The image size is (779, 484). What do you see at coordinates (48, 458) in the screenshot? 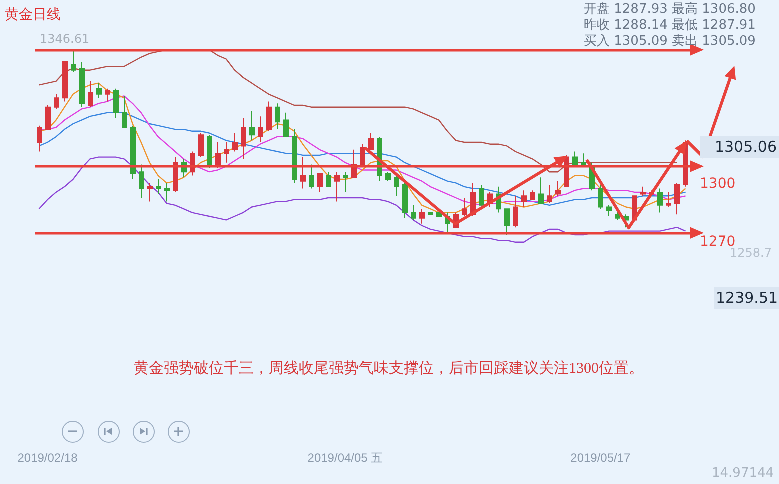
I see `x-tick-label: 2019/02/18` at bounding box center [48, 458].